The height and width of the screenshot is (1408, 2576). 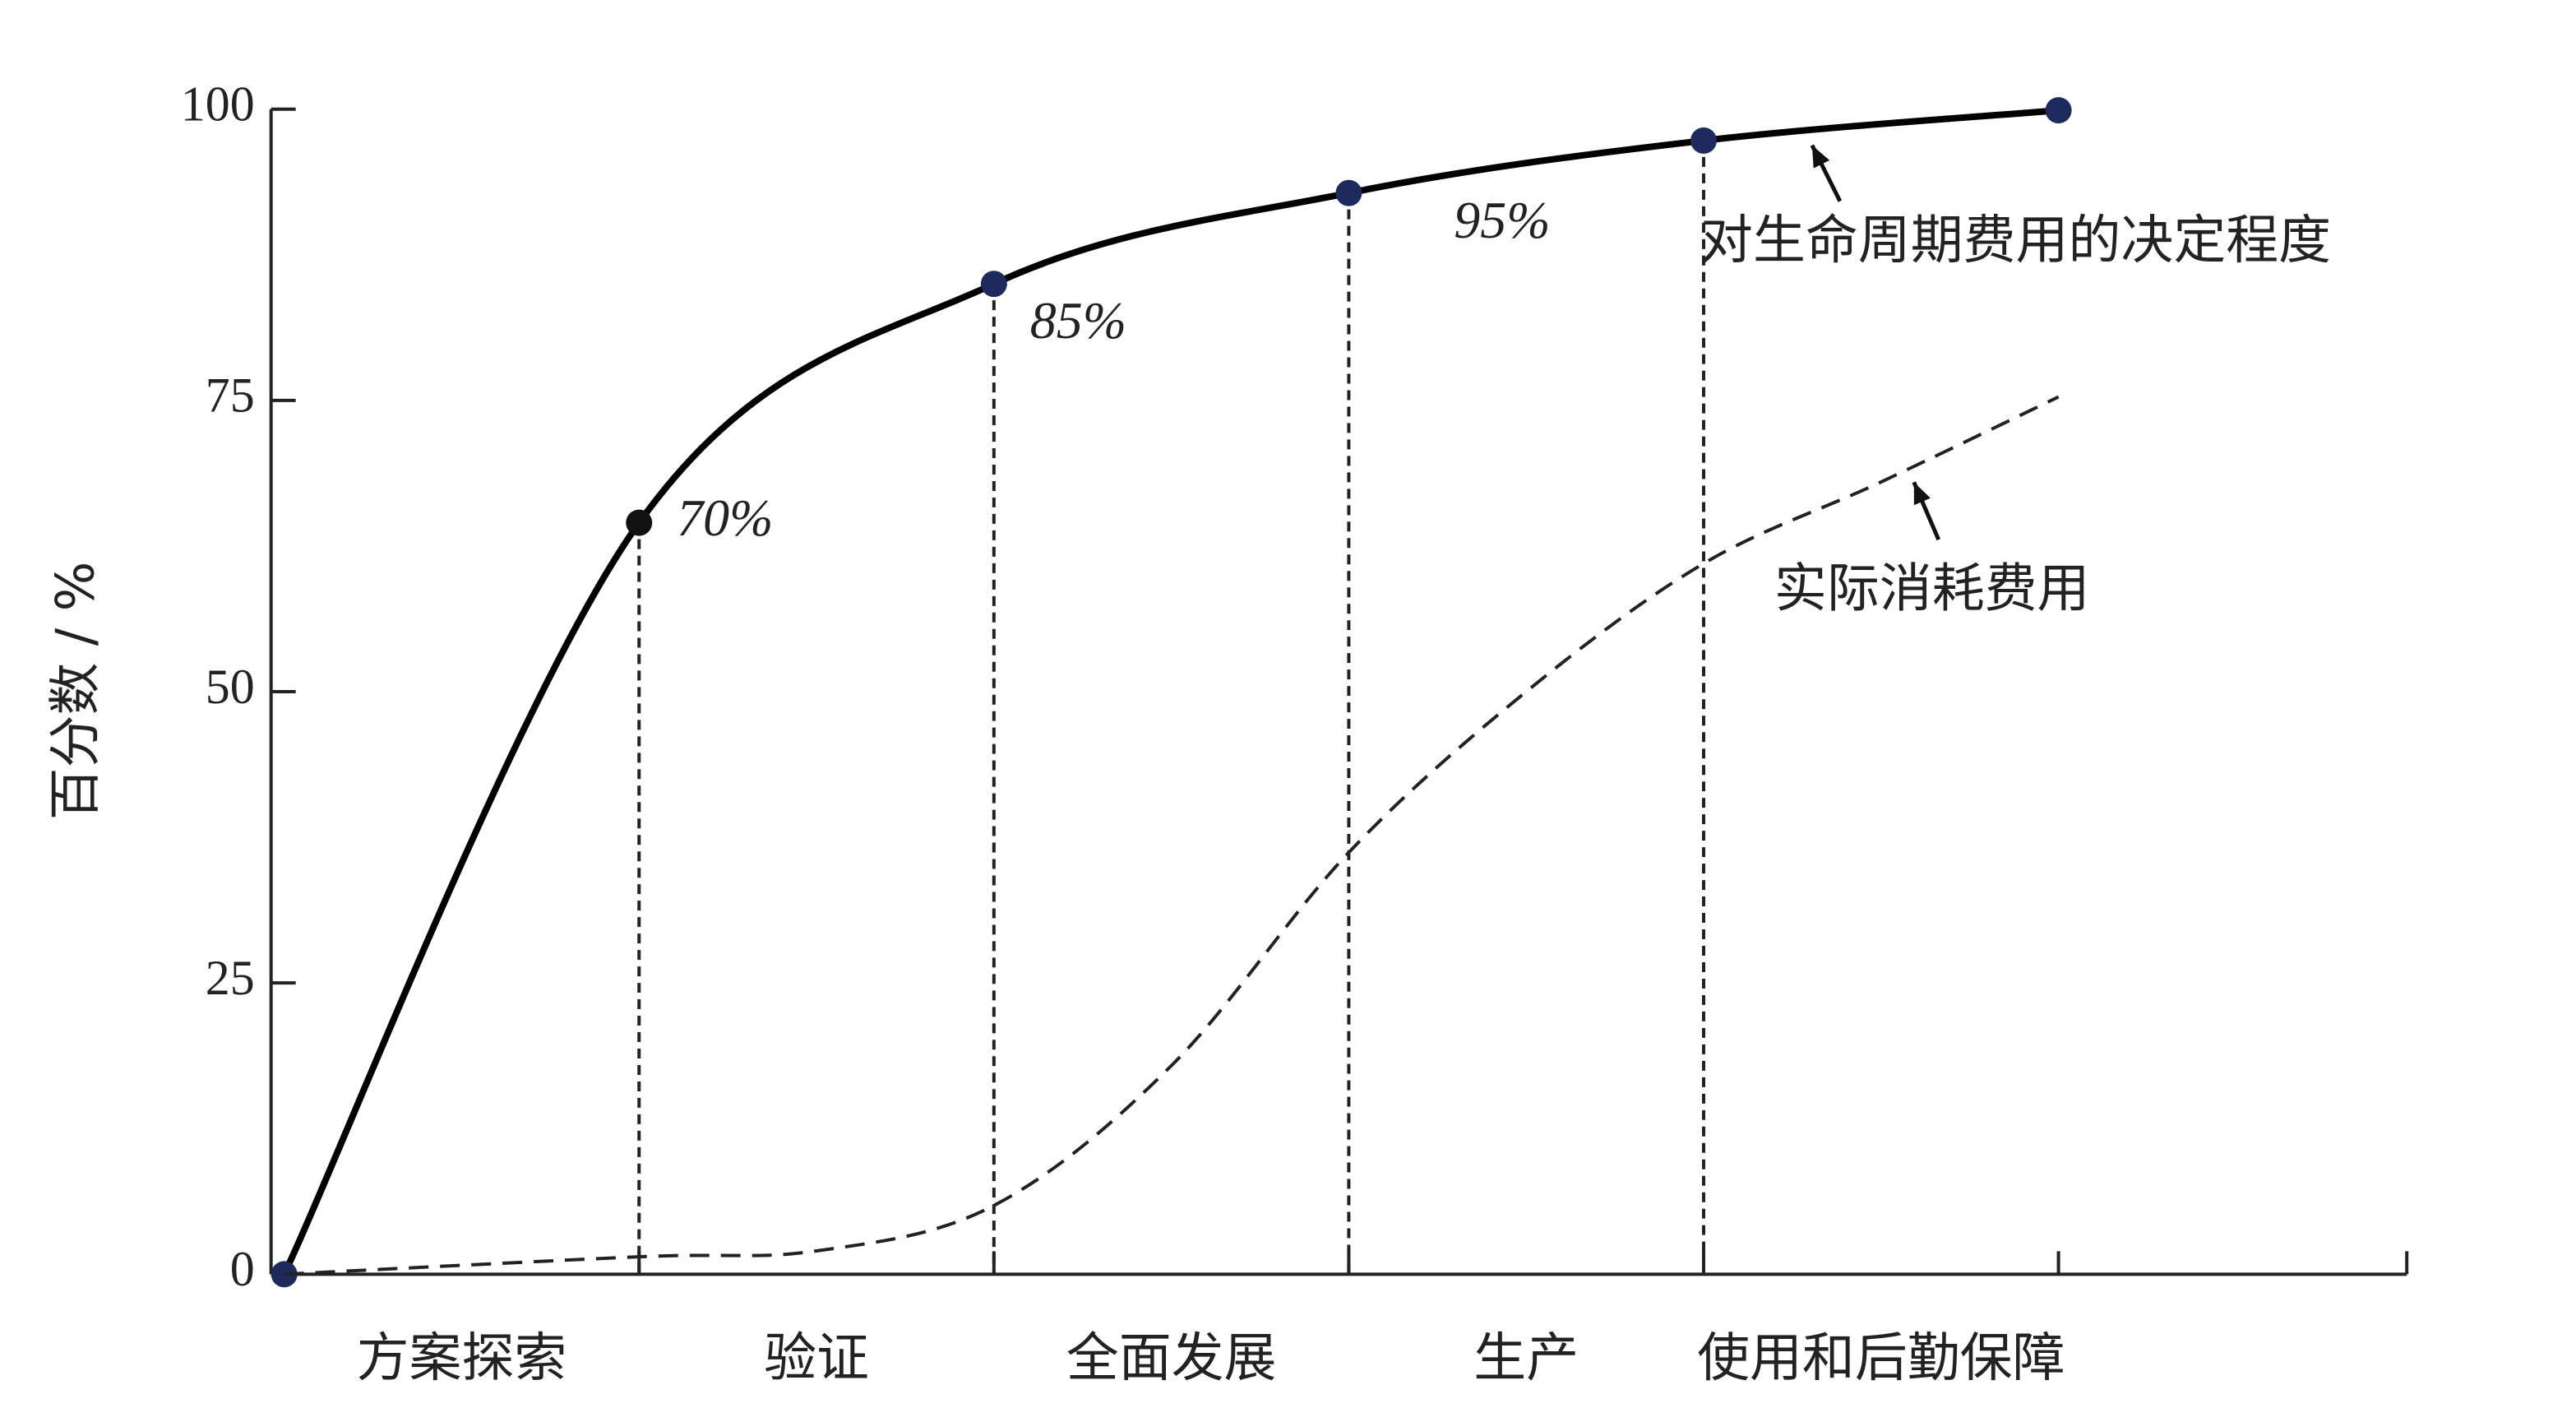 What do you see at coordinates (1881, 1358) in the screenshot?
I see `x-category-label: 使用和后勤保障` at bounding box center [1881, 1358].